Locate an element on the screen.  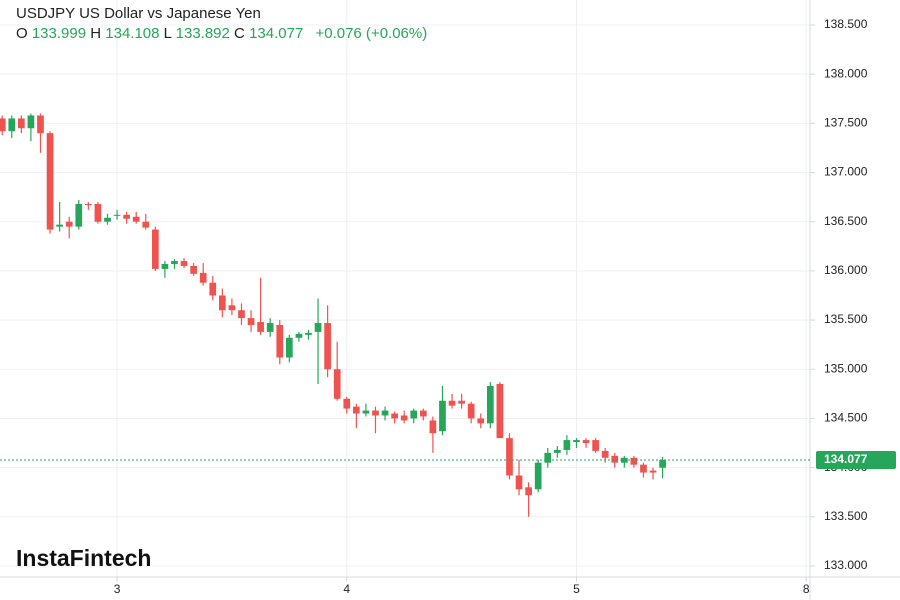
o-value: 133.999 is located at coordinates (59, 33).